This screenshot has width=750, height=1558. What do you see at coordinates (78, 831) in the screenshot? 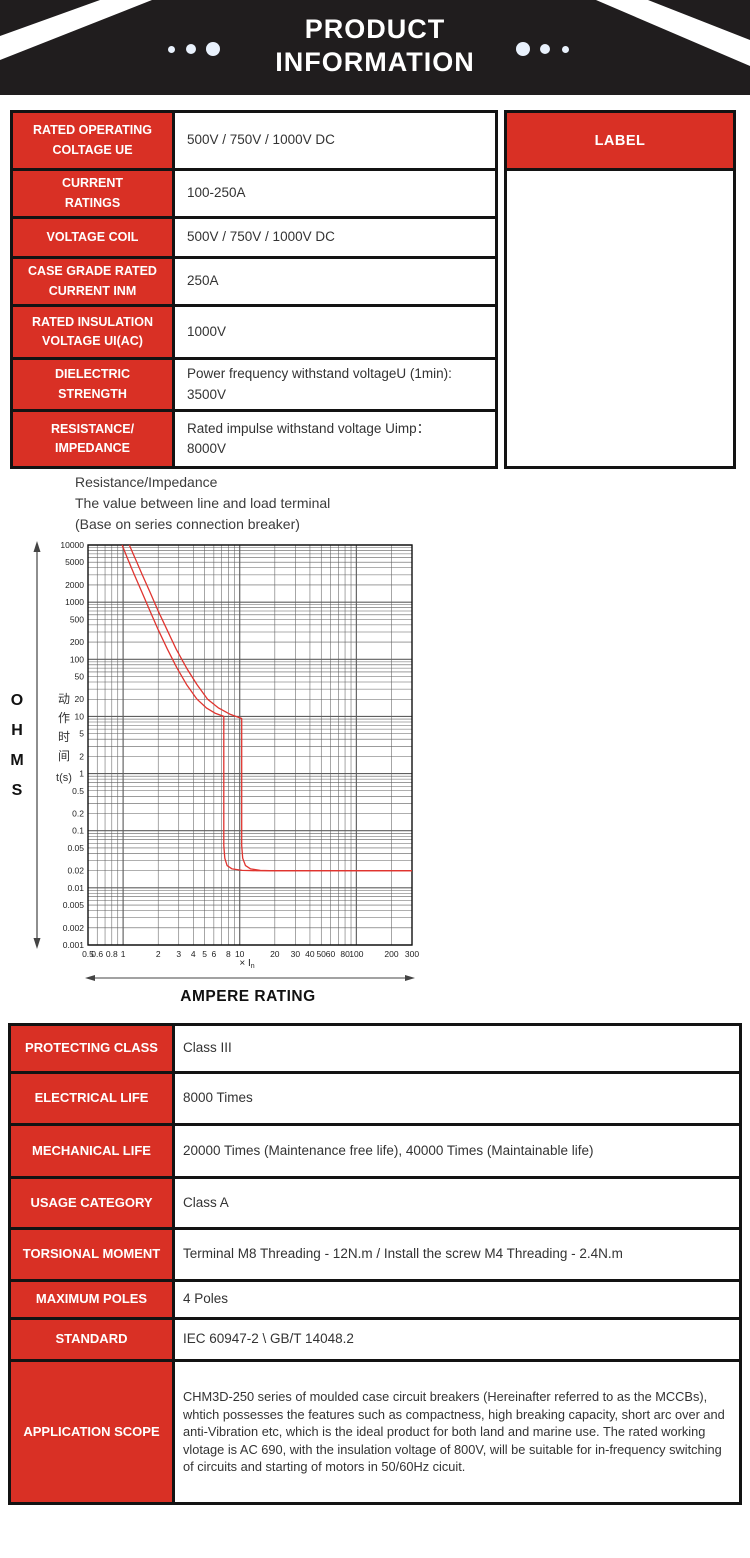
I see `svg-text: 0.1` at bounding box center [78, 831].